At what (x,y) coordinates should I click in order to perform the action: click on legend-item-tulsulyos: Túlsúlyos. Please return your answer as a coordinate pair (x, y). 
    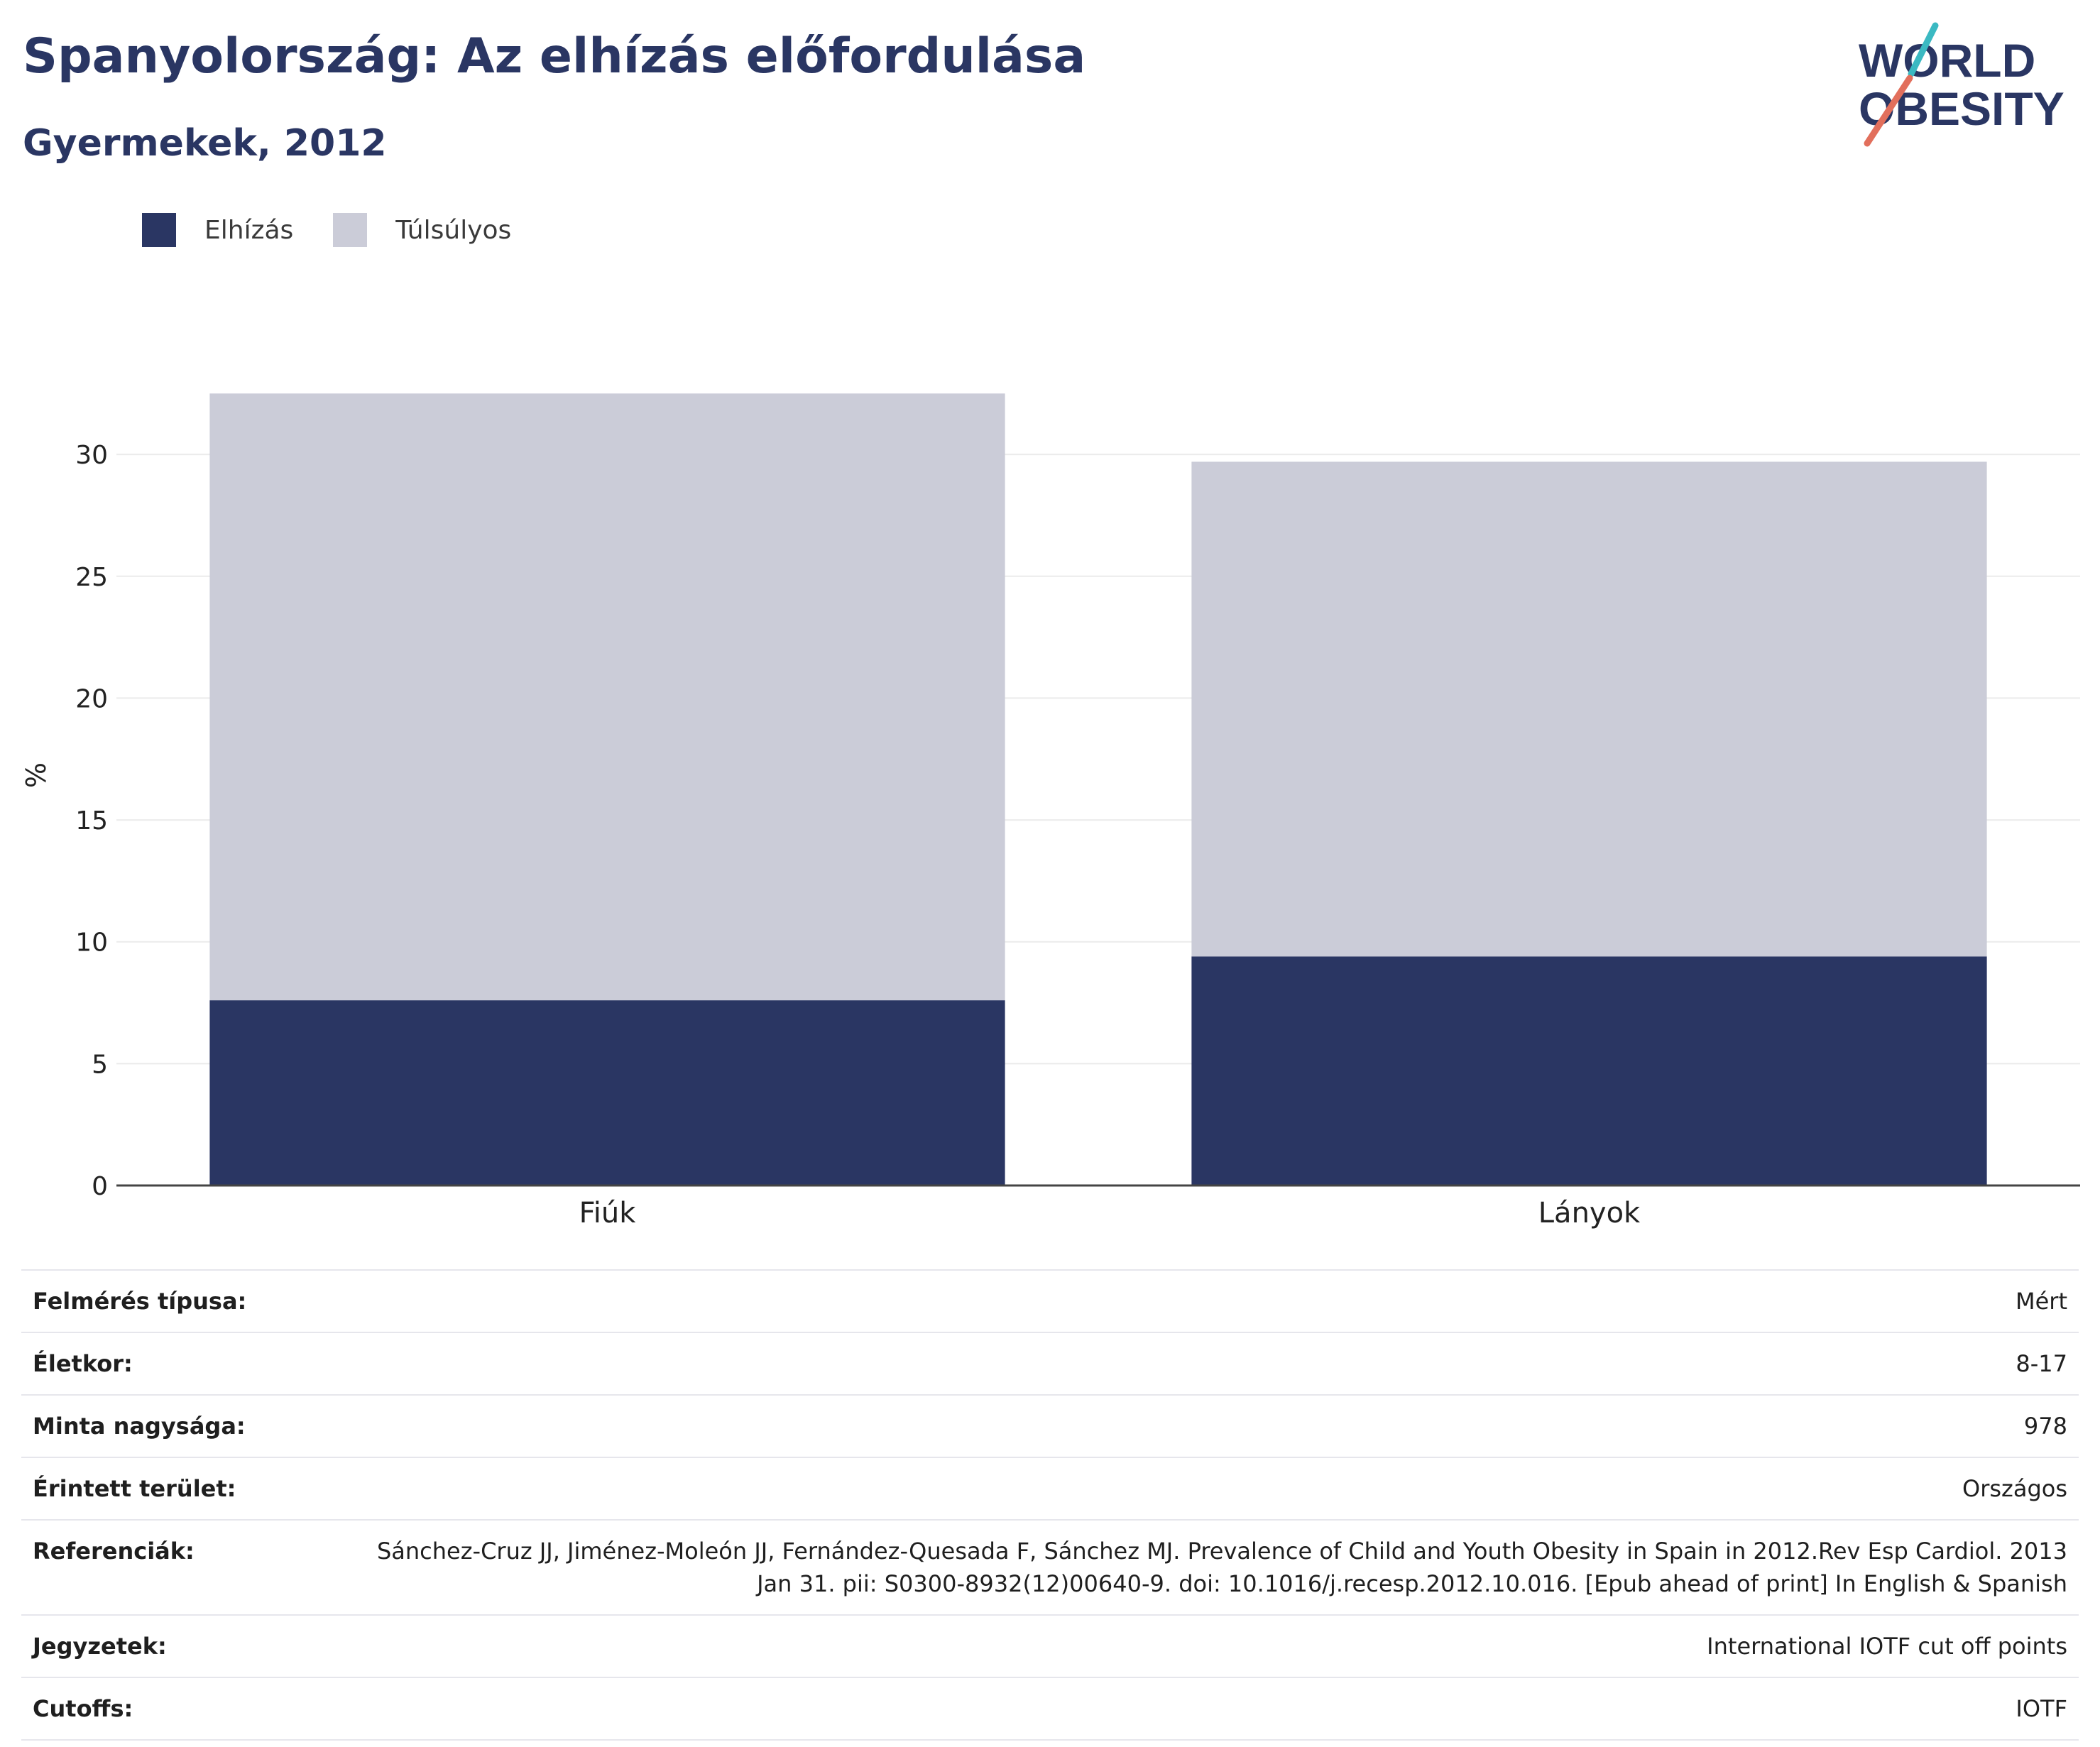
    Looking at the image, I should click on (422, 230).